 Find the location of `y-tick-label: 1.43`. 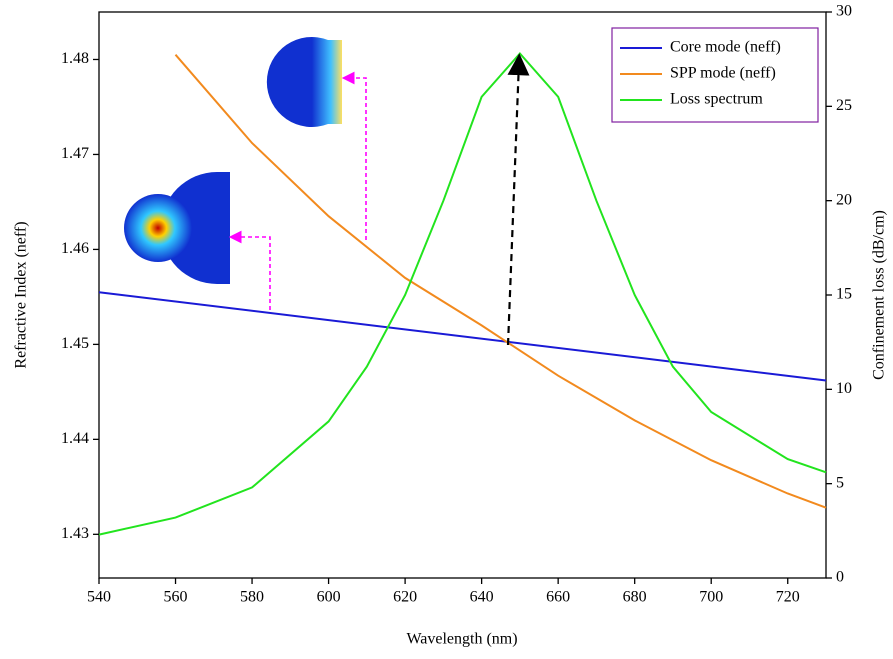

y-tick-label: 1.43 is located at coordinates (75, 533).